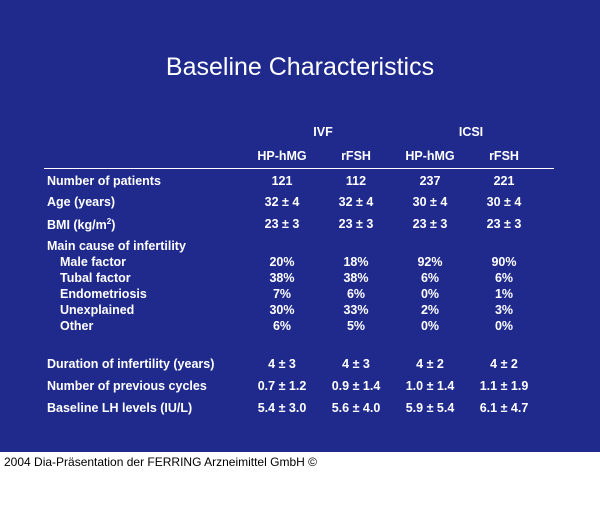  I want to click on table-cell: 20%, so click(282, 262).